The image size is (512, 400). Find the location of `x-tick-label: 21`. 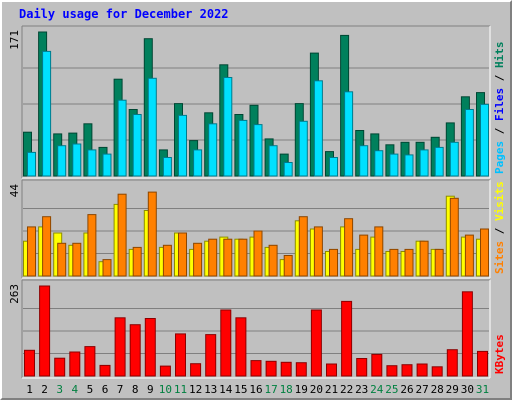

x-tick-label: 21 is located at coordinates (331, 389).